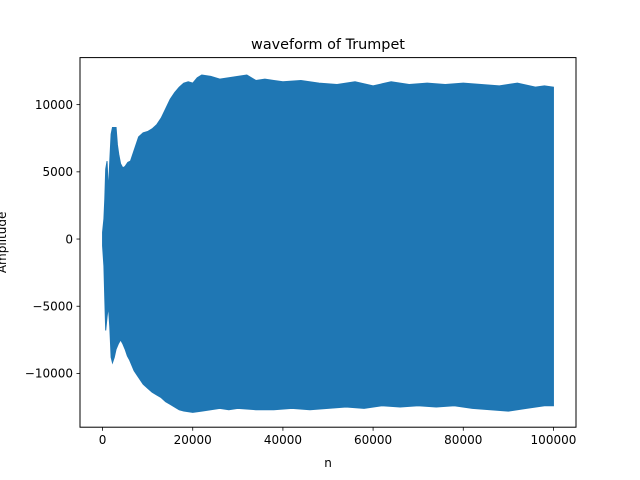 The image size is (640, 480). What do you see at coordinates (193, 440) in the screenshot?
I see `x-tick-label: 20000` at bounding box center [193, 440].